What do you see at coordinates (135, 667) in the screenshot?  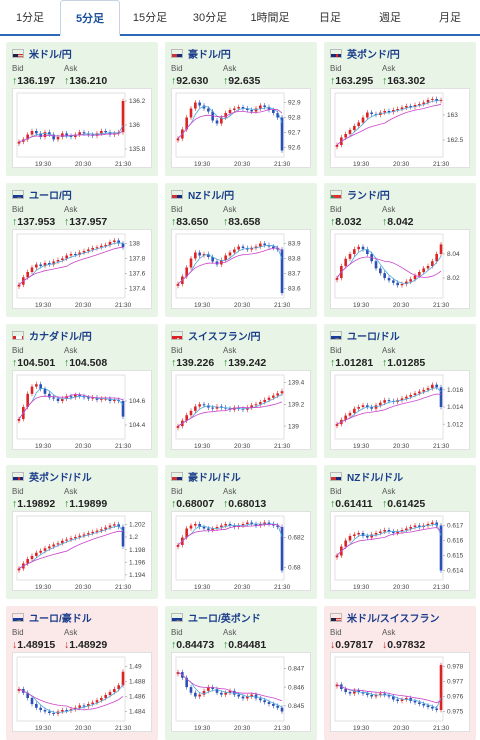 I see `y-tick-label: 1.49` at bounding box center [135, 667].